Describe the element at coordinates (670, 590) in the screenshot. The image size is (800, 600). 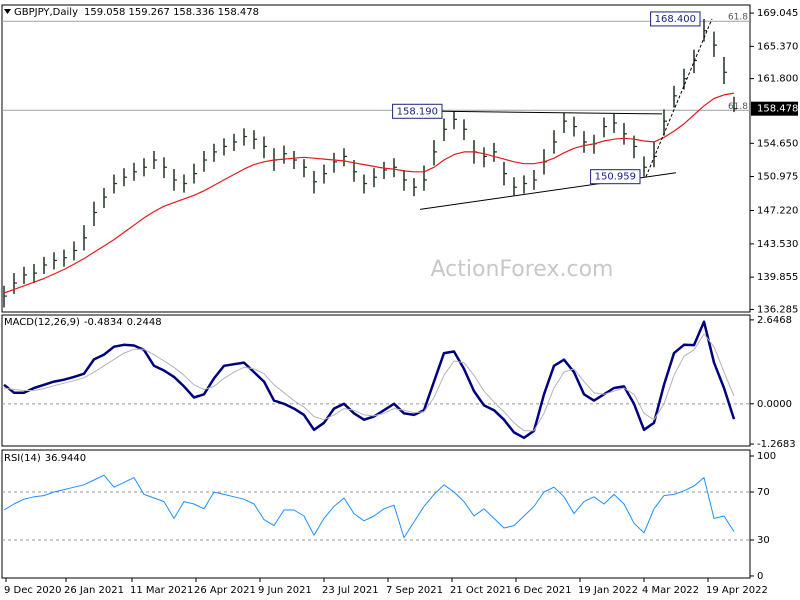
I see `x-tick-label: 4 Mar 2022` at that location.